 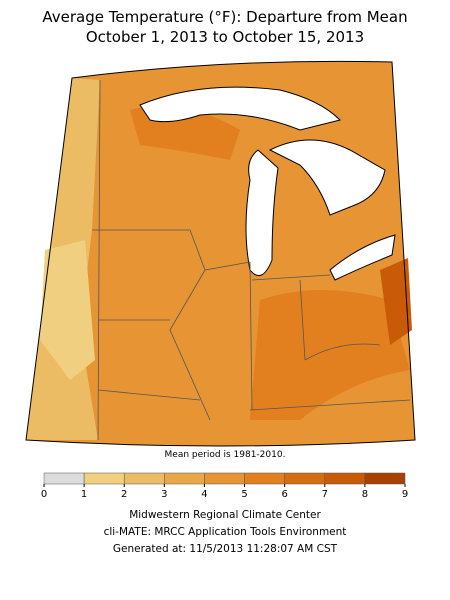 What do you see at coordinates (84, 494) in the screenshot?
I see `colorbar-tick-label: 1` at bounding box center [84, 494].